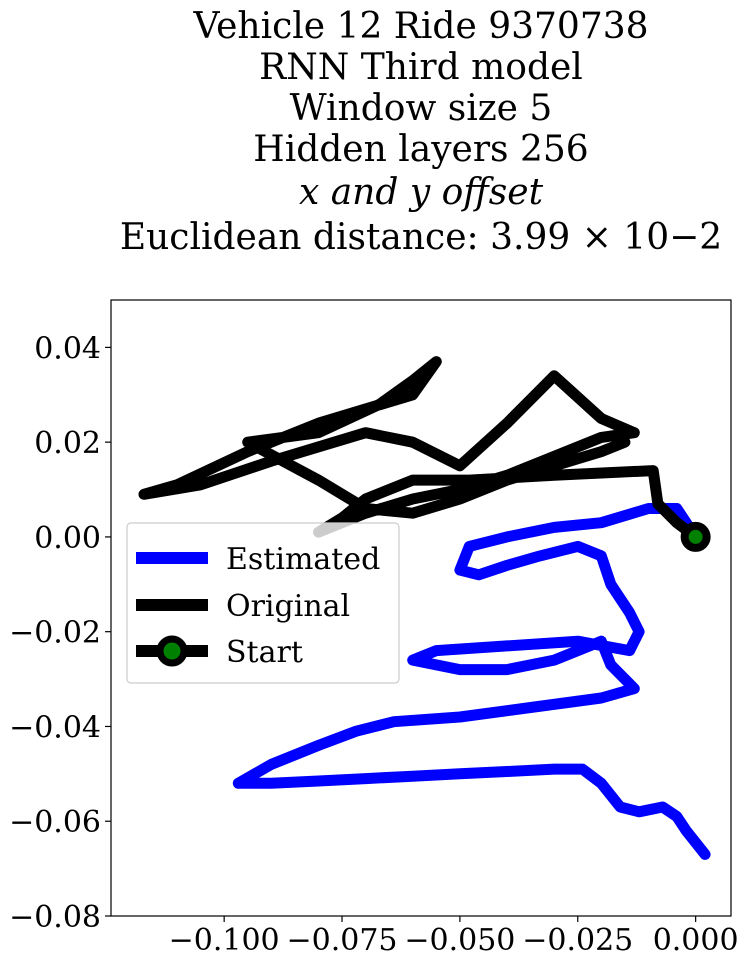 The image size is (745, 962). I want to click on y-tick-label: −0.04, so click(55, 727).